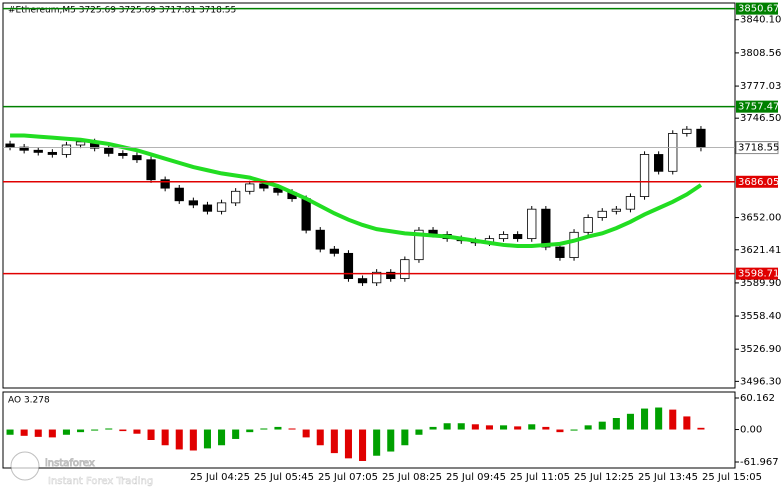  Describe the element at coordinates (476, 477) in the screenshot. I see `x-tick-label: 25 Jul 09:45` at that location.